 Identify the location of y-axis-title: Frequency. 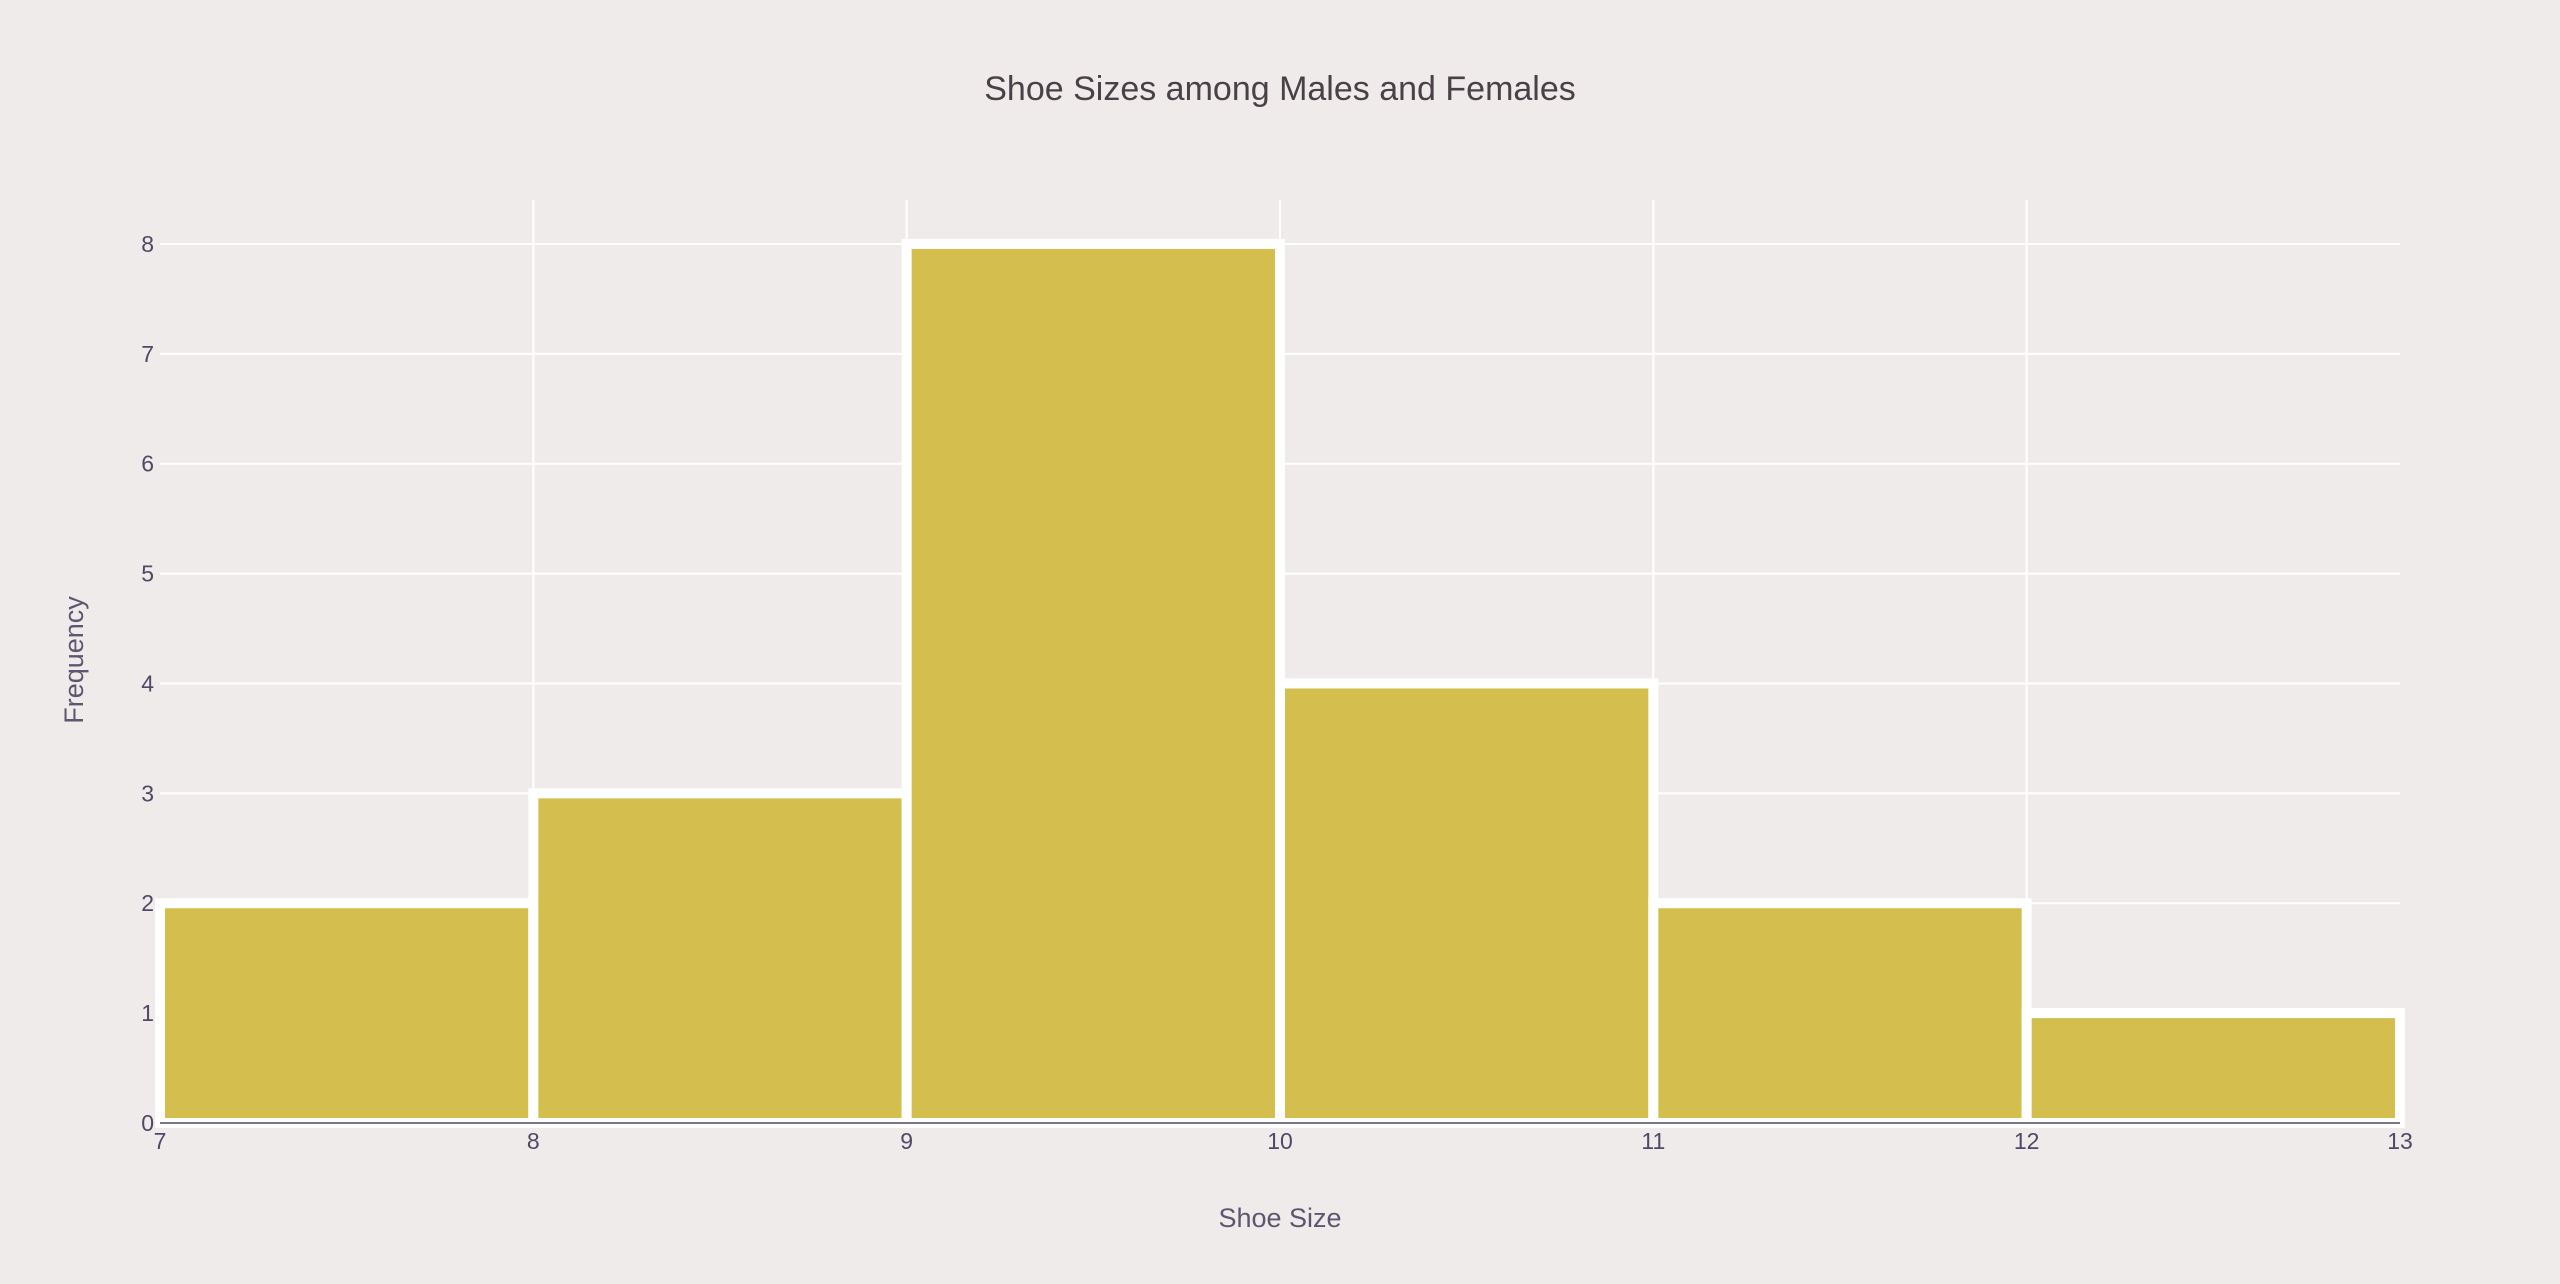
(74, 660).